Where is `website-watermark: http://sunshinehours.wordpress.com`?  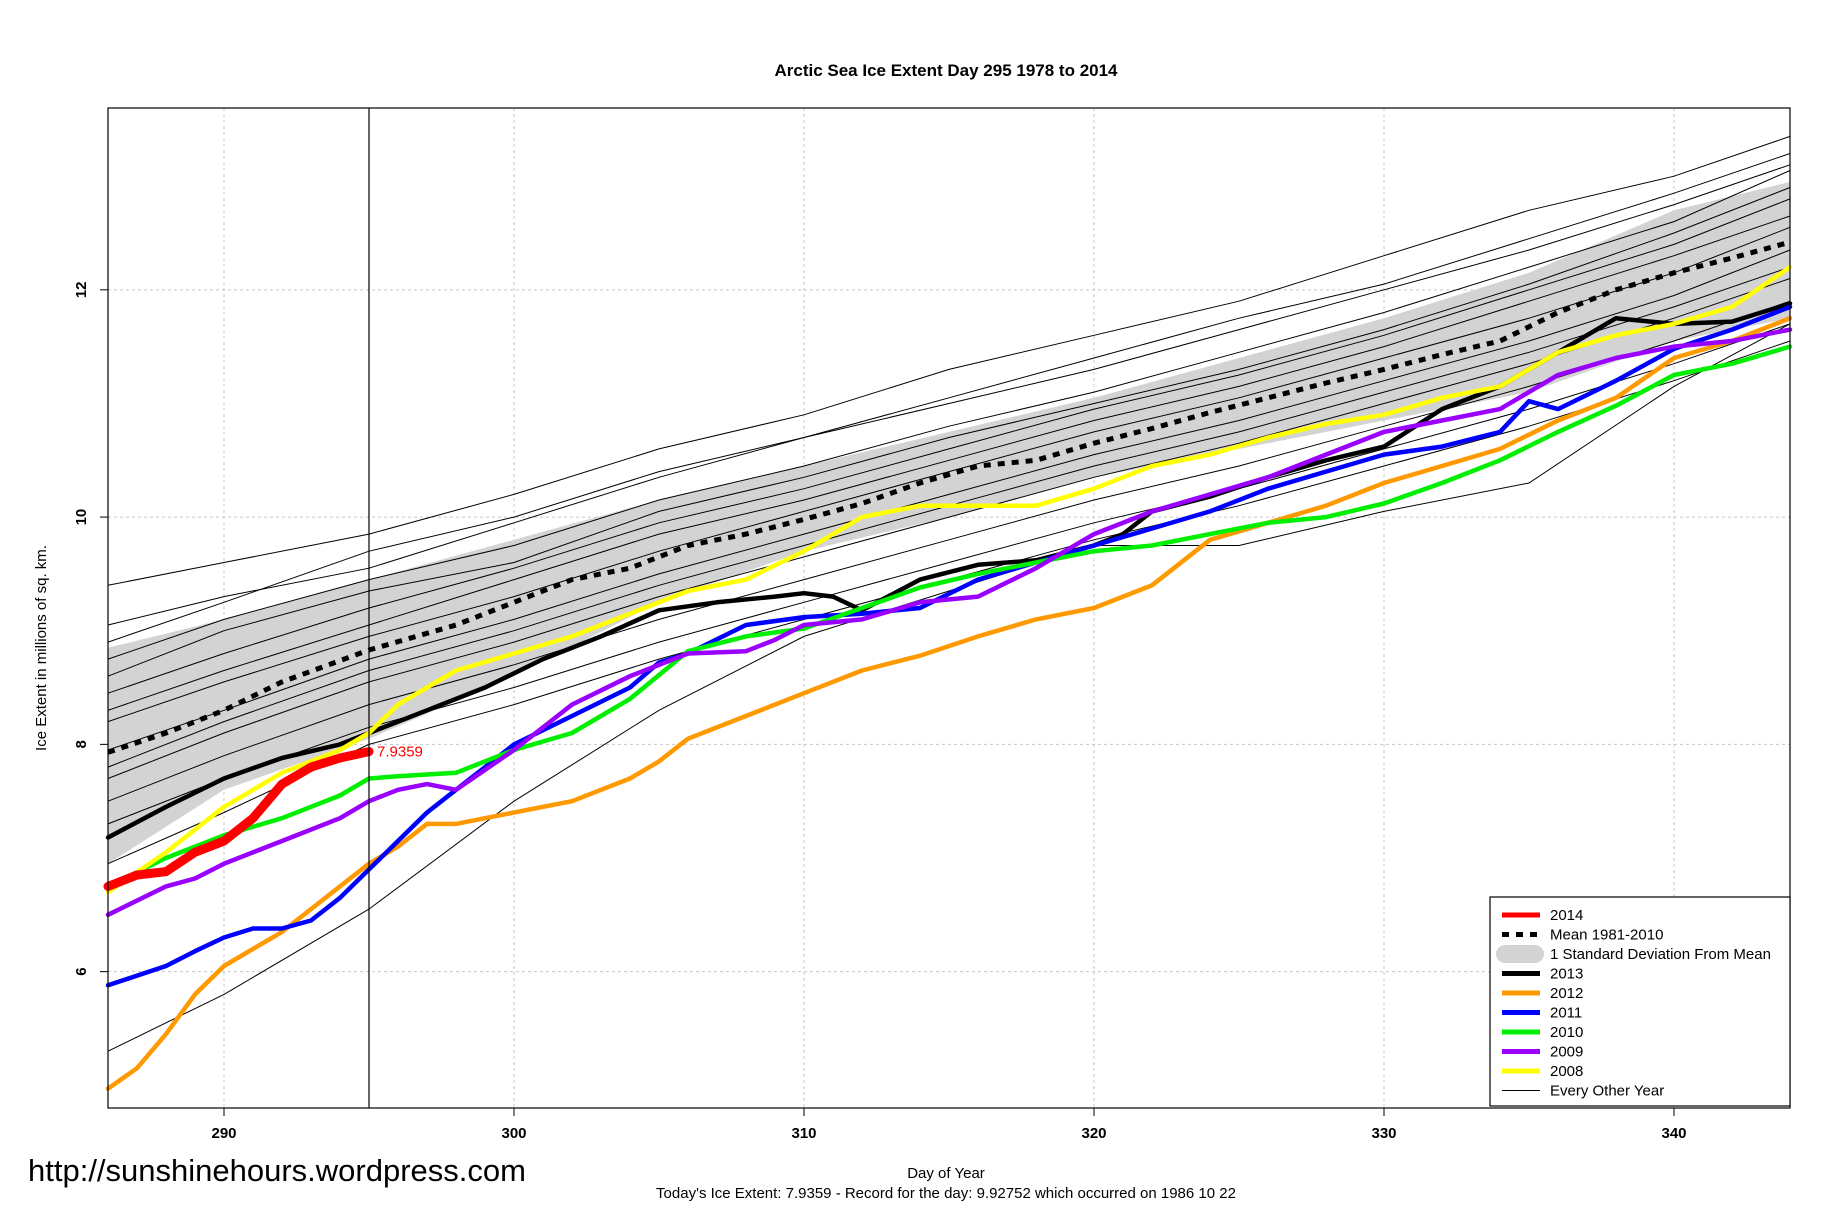 website-watermark: http://sunshinehours.wordpress.com is located at coordinates (277, 1170).